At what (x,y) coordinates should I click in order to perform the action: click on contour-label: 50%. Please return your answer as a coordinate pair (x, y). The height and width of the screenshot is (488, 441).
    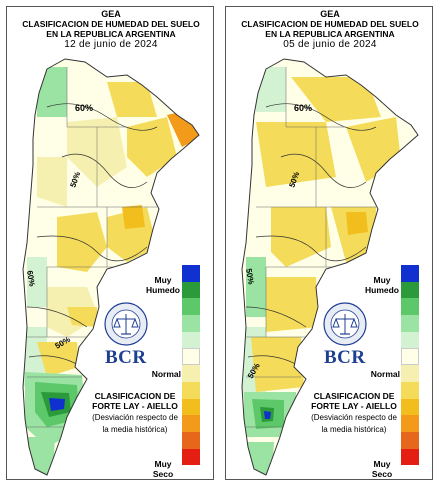
    Looking at the image, I should click on (250, 276).